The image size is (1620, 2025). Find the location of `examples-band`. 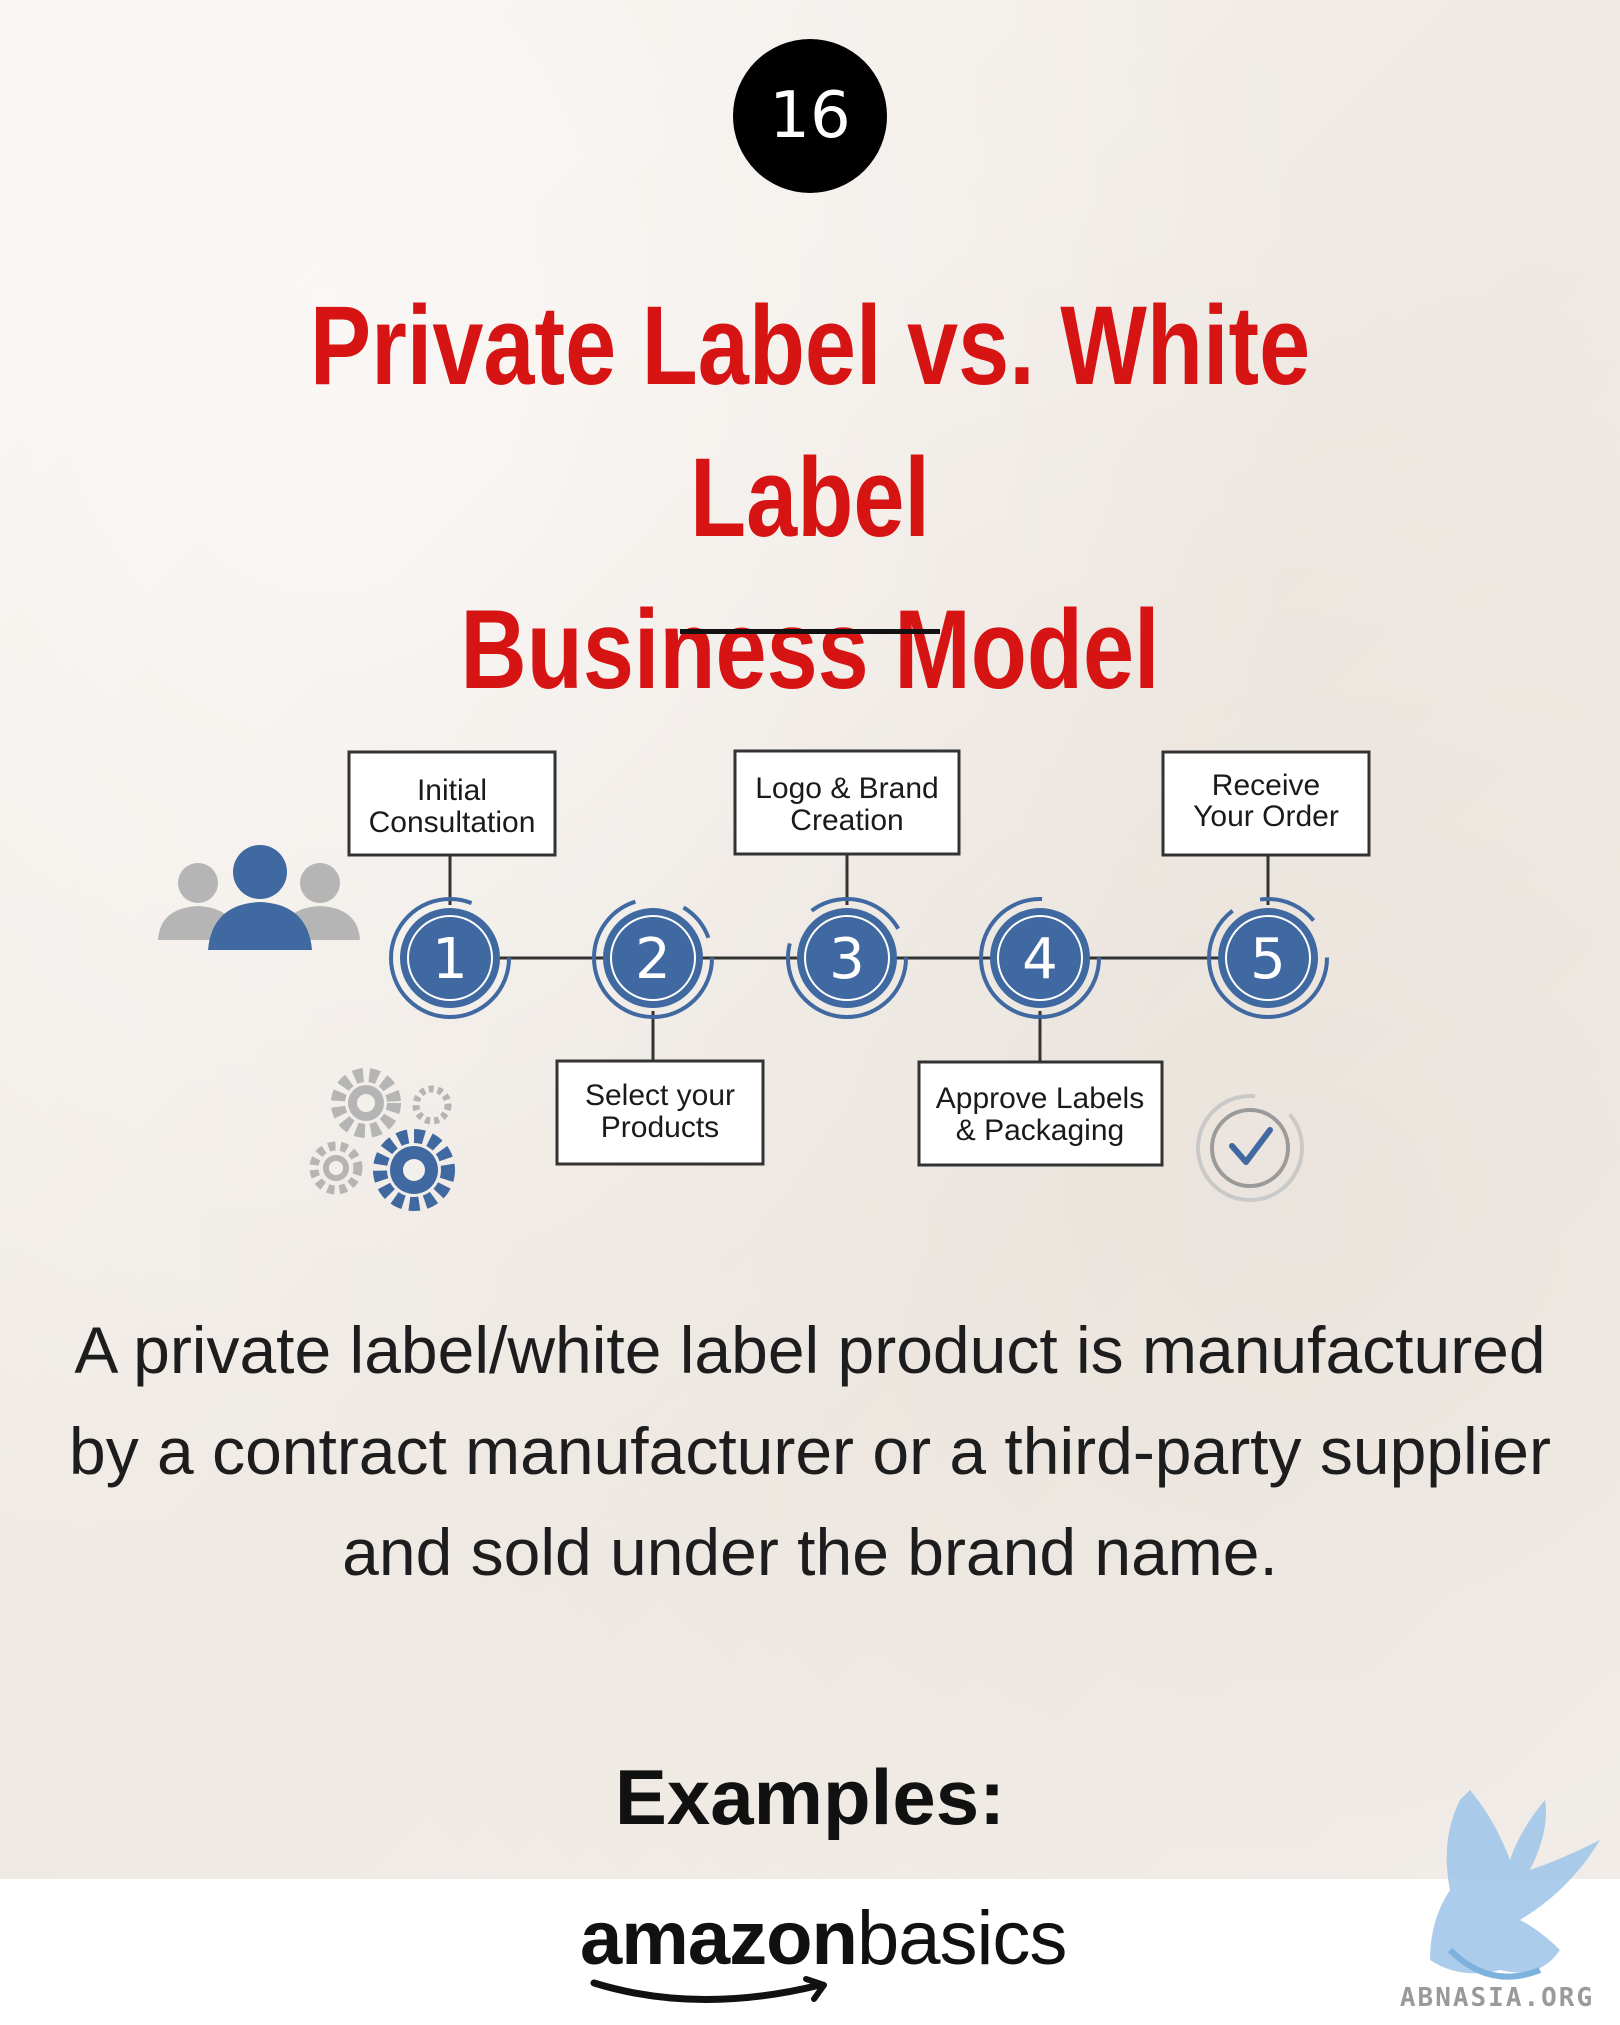

examples-band is located at coordinates (810, 1952).